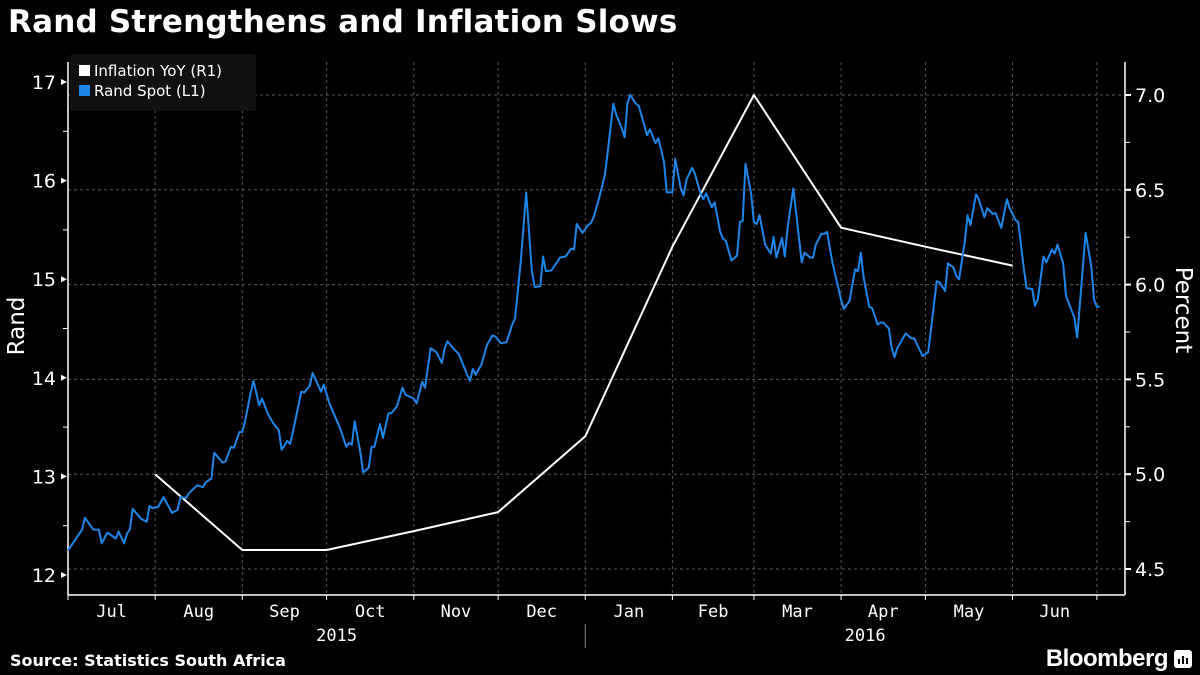 The width and height of the screenshot is (1200, 675). I want to click on y-left-tick-label: 13, so click(44, 477).